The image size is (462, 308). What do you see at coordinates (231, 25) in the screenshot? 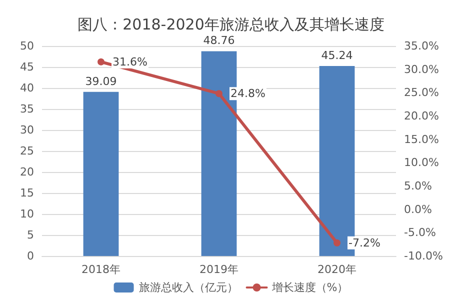
I see `chart-title: 图八：2018-2020年旅游总收入及其增长速度` at bounding box center [231, 25].